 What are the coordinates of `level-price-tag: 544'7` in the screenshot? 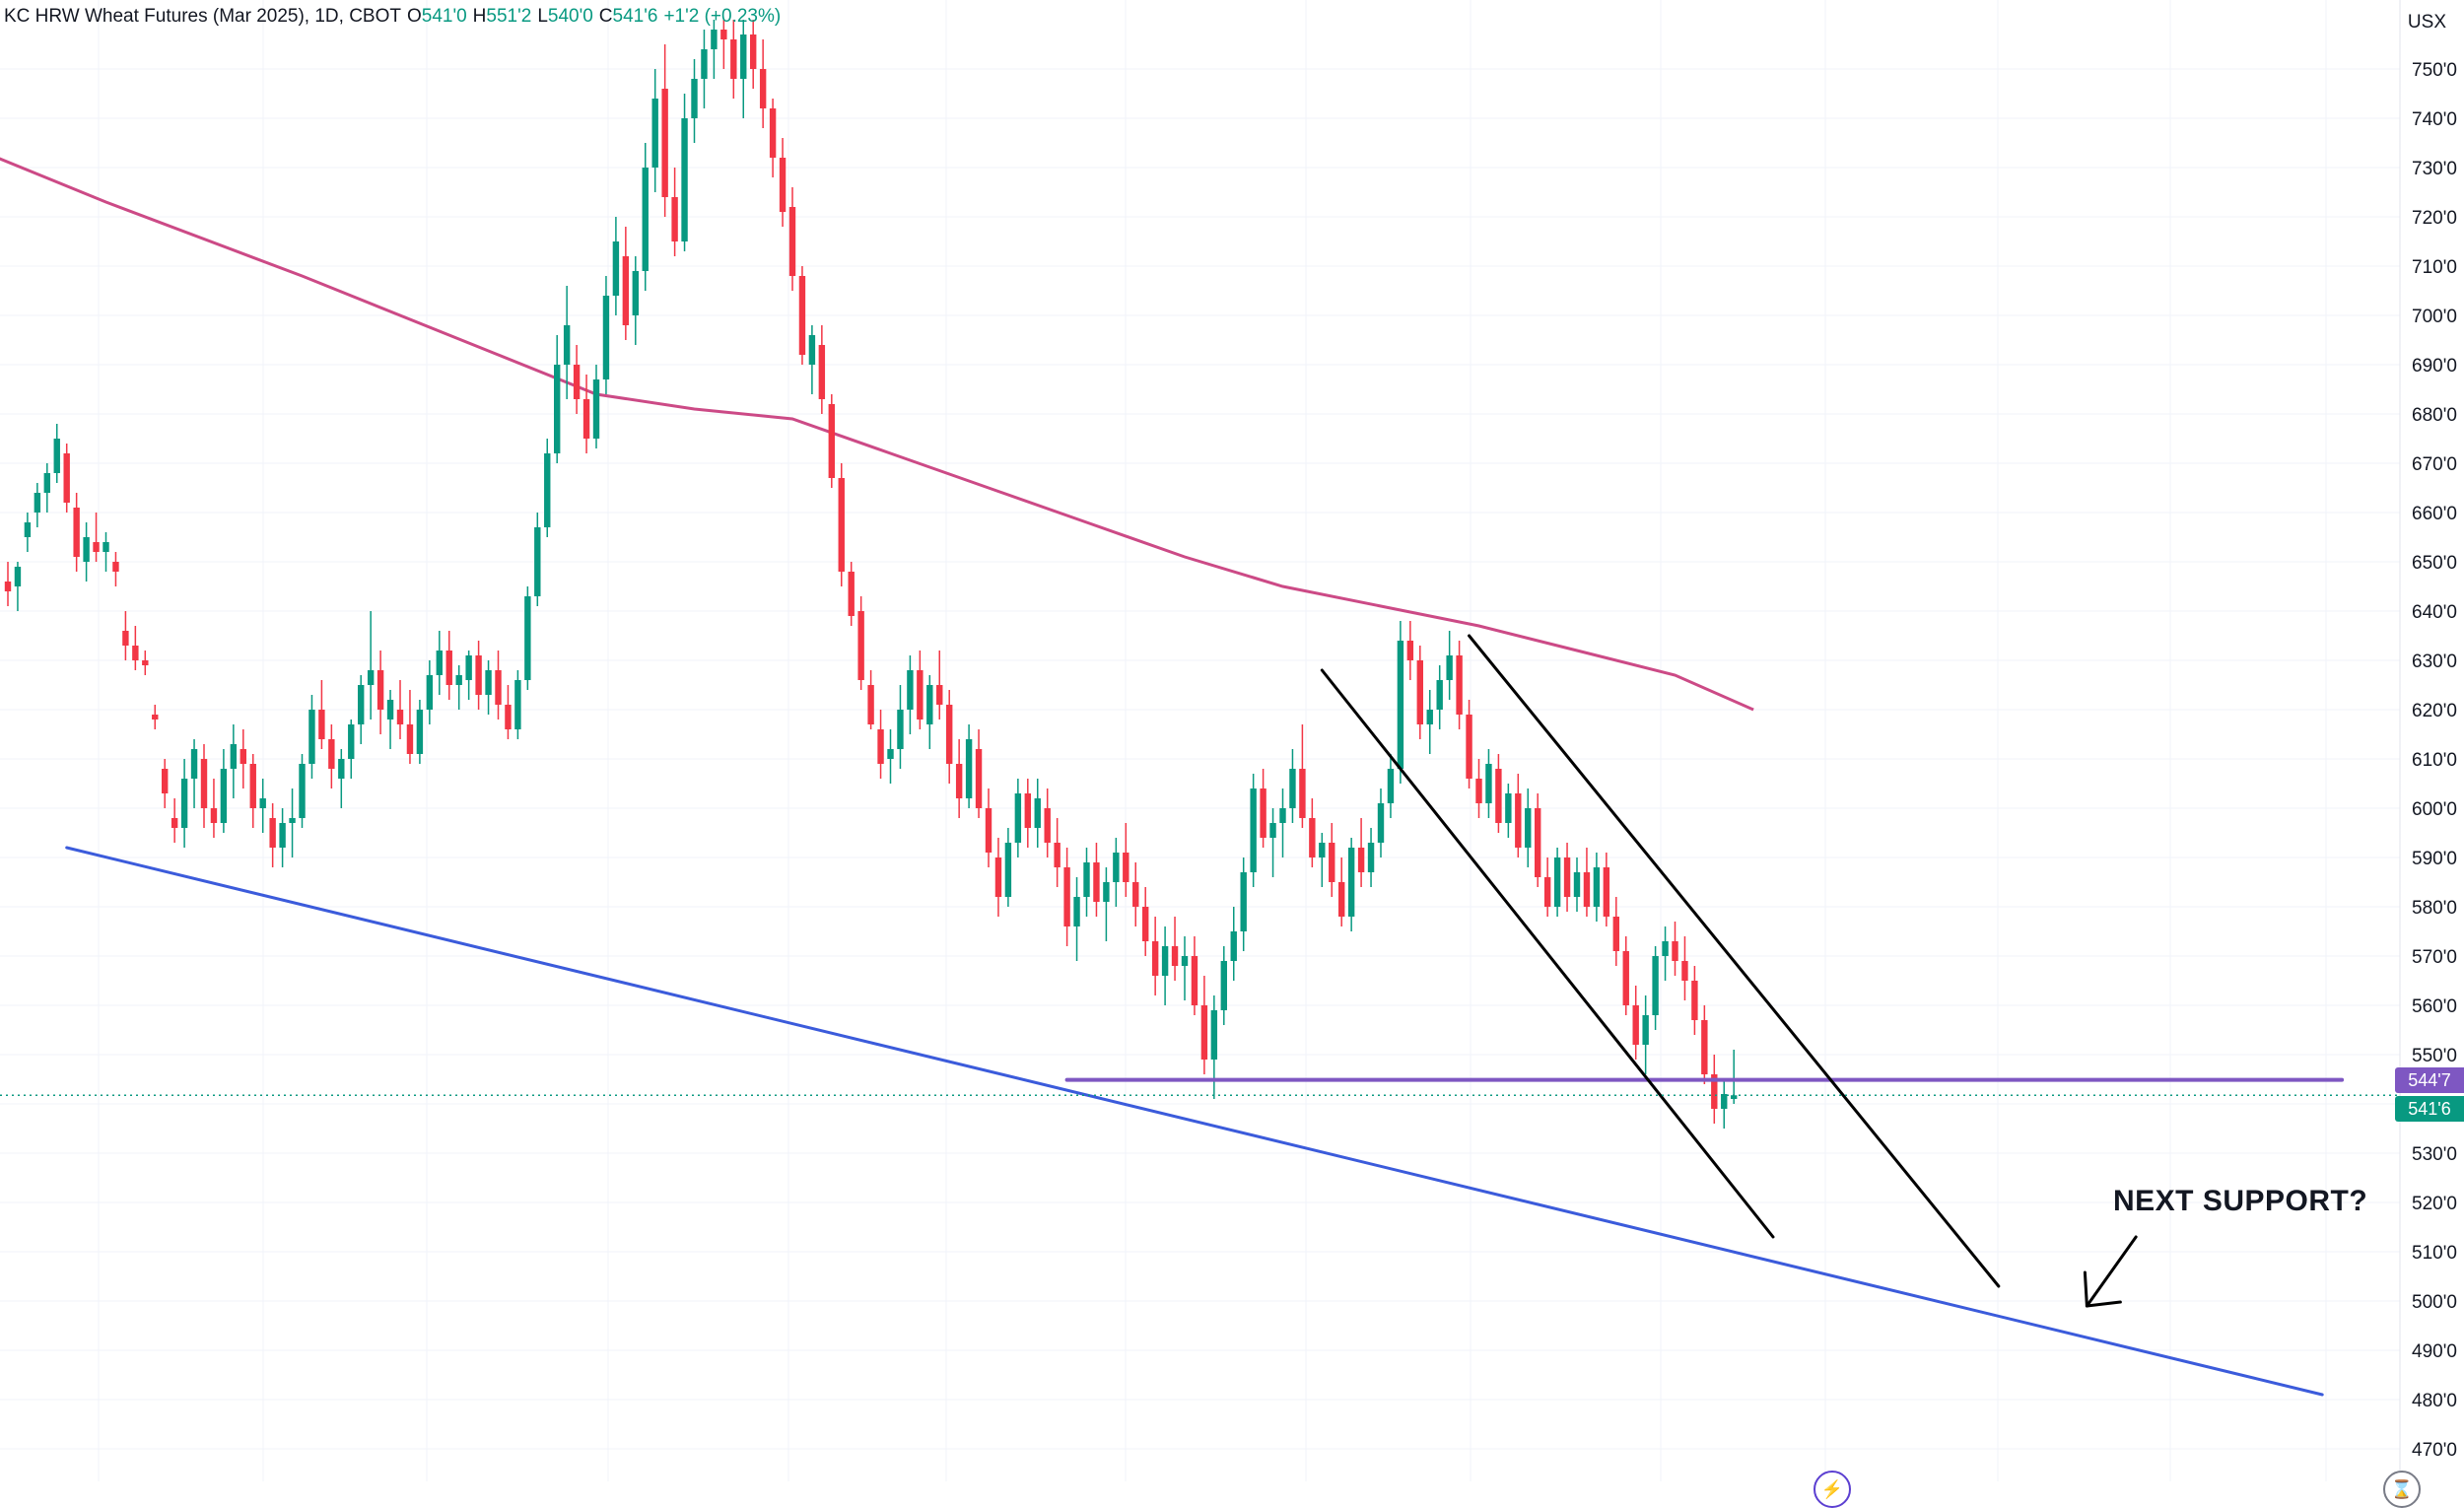 It's located at (2429, 1079).